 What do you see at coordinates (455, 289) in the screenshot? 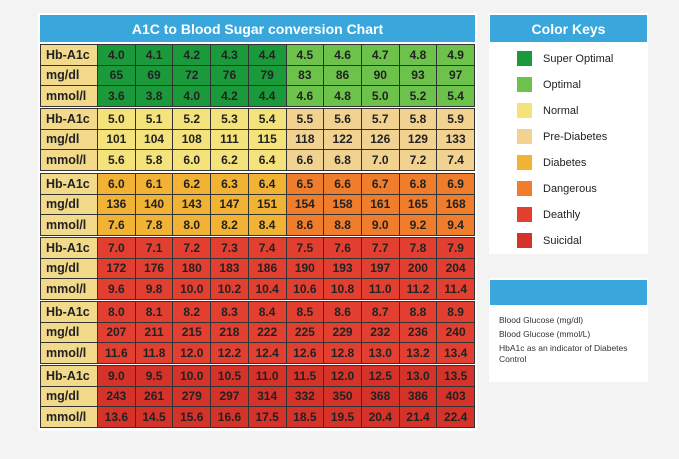
I see `value-cell: 11.4` at bounding box center [455, 289].